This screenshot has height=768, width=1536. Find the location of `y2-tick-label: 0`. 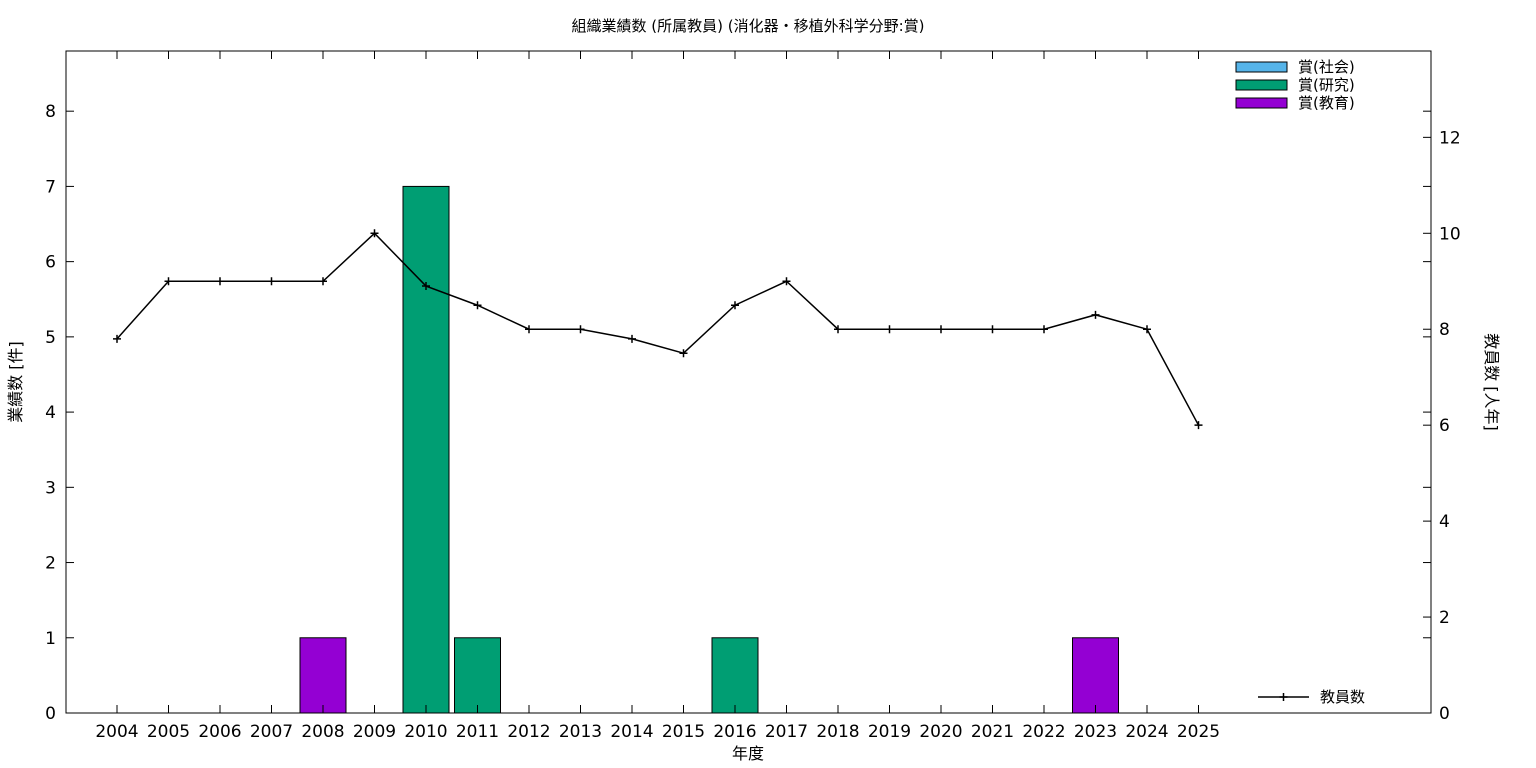

y2-tick-label: 0 is located at coordinates (1444, 714).